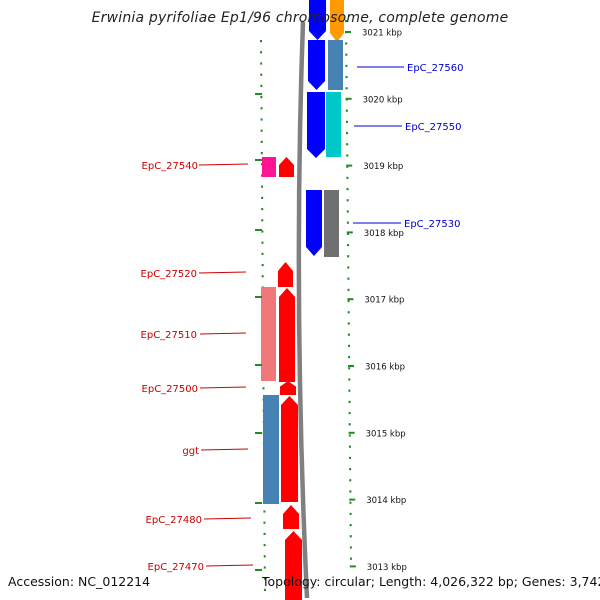 Image resolution: width=600 pixels, height=600 pixels. Describe the element at coordinates (269, 167) in the screenshot. I see `gene-epc-27540-magenta` at that location.